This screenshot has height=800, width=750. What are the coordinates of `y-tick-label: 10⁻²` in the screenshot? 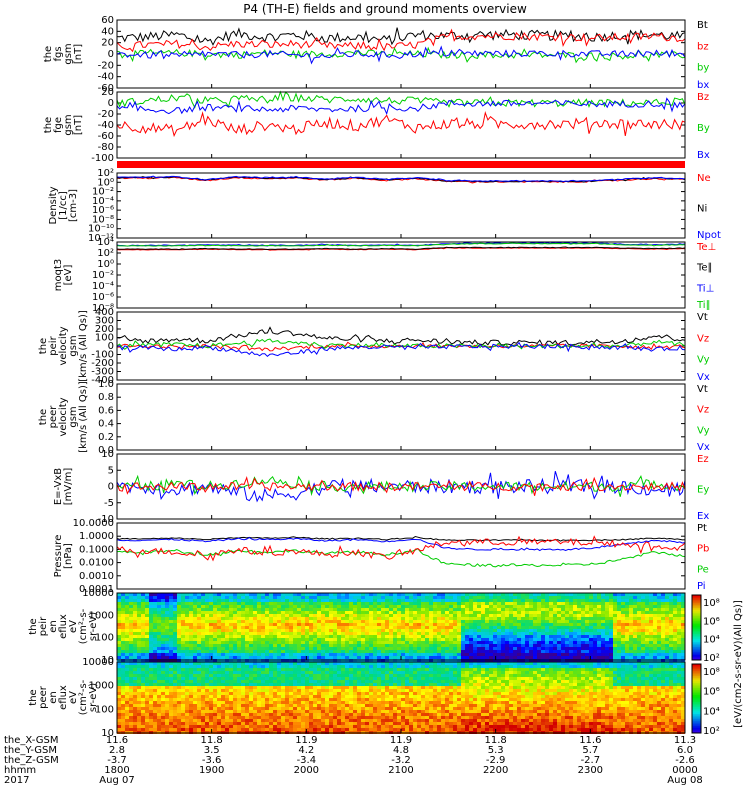 It's located at (103, 275).